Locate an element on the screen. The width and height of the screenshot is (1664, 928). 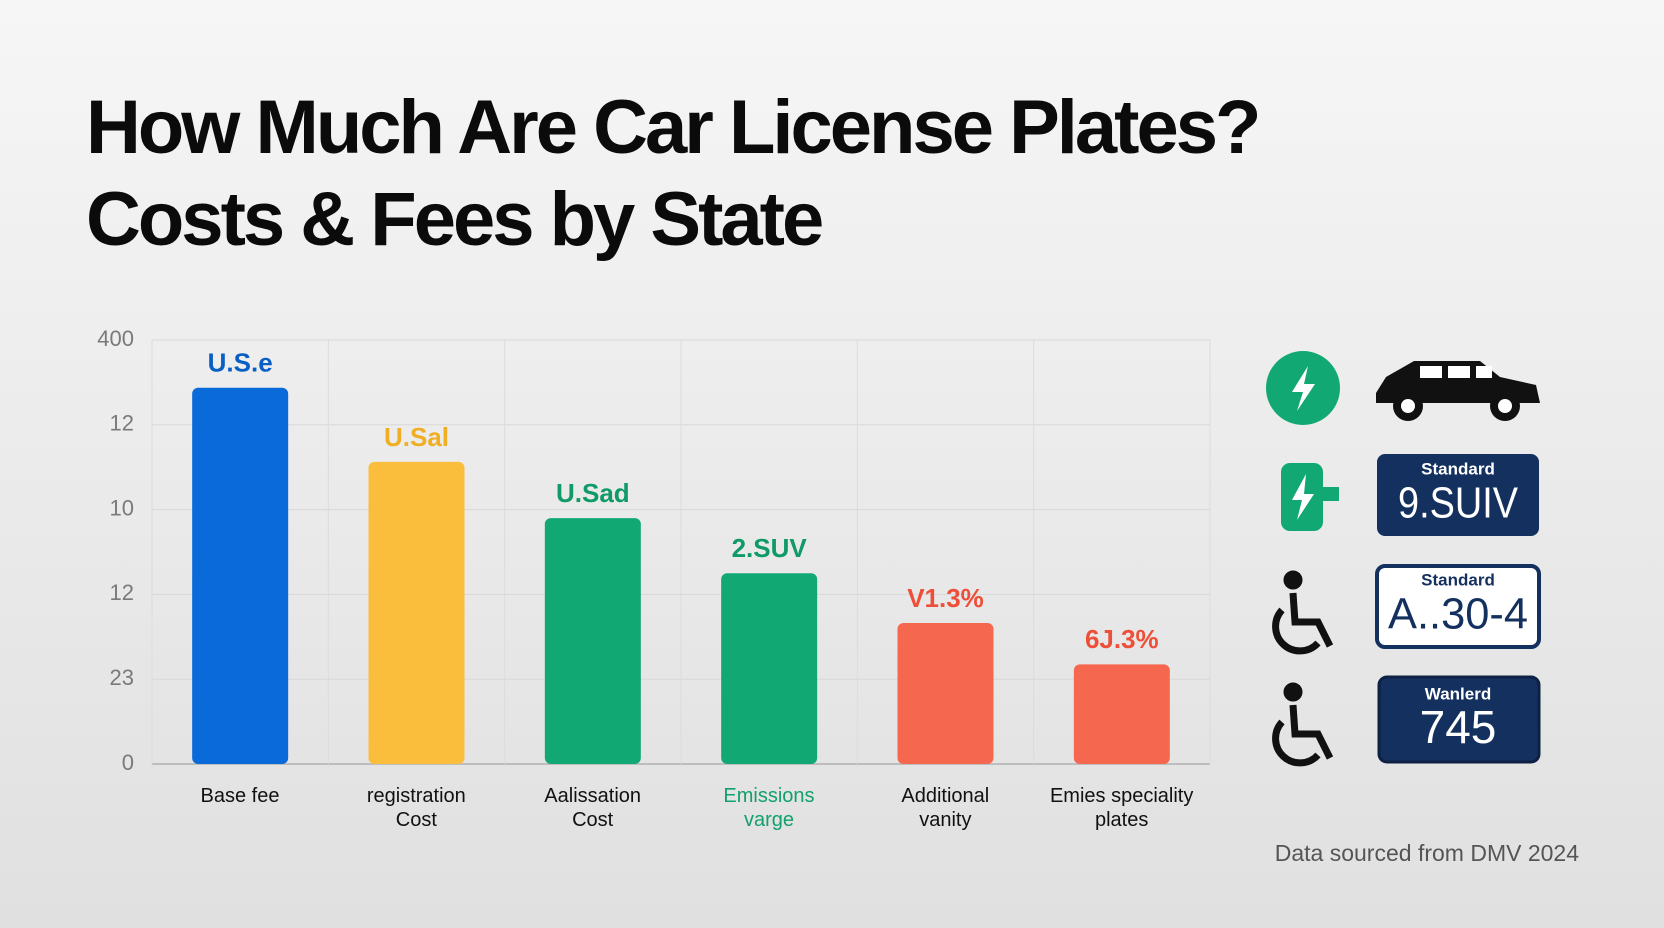
icons is located at coordinates (1403, 559).